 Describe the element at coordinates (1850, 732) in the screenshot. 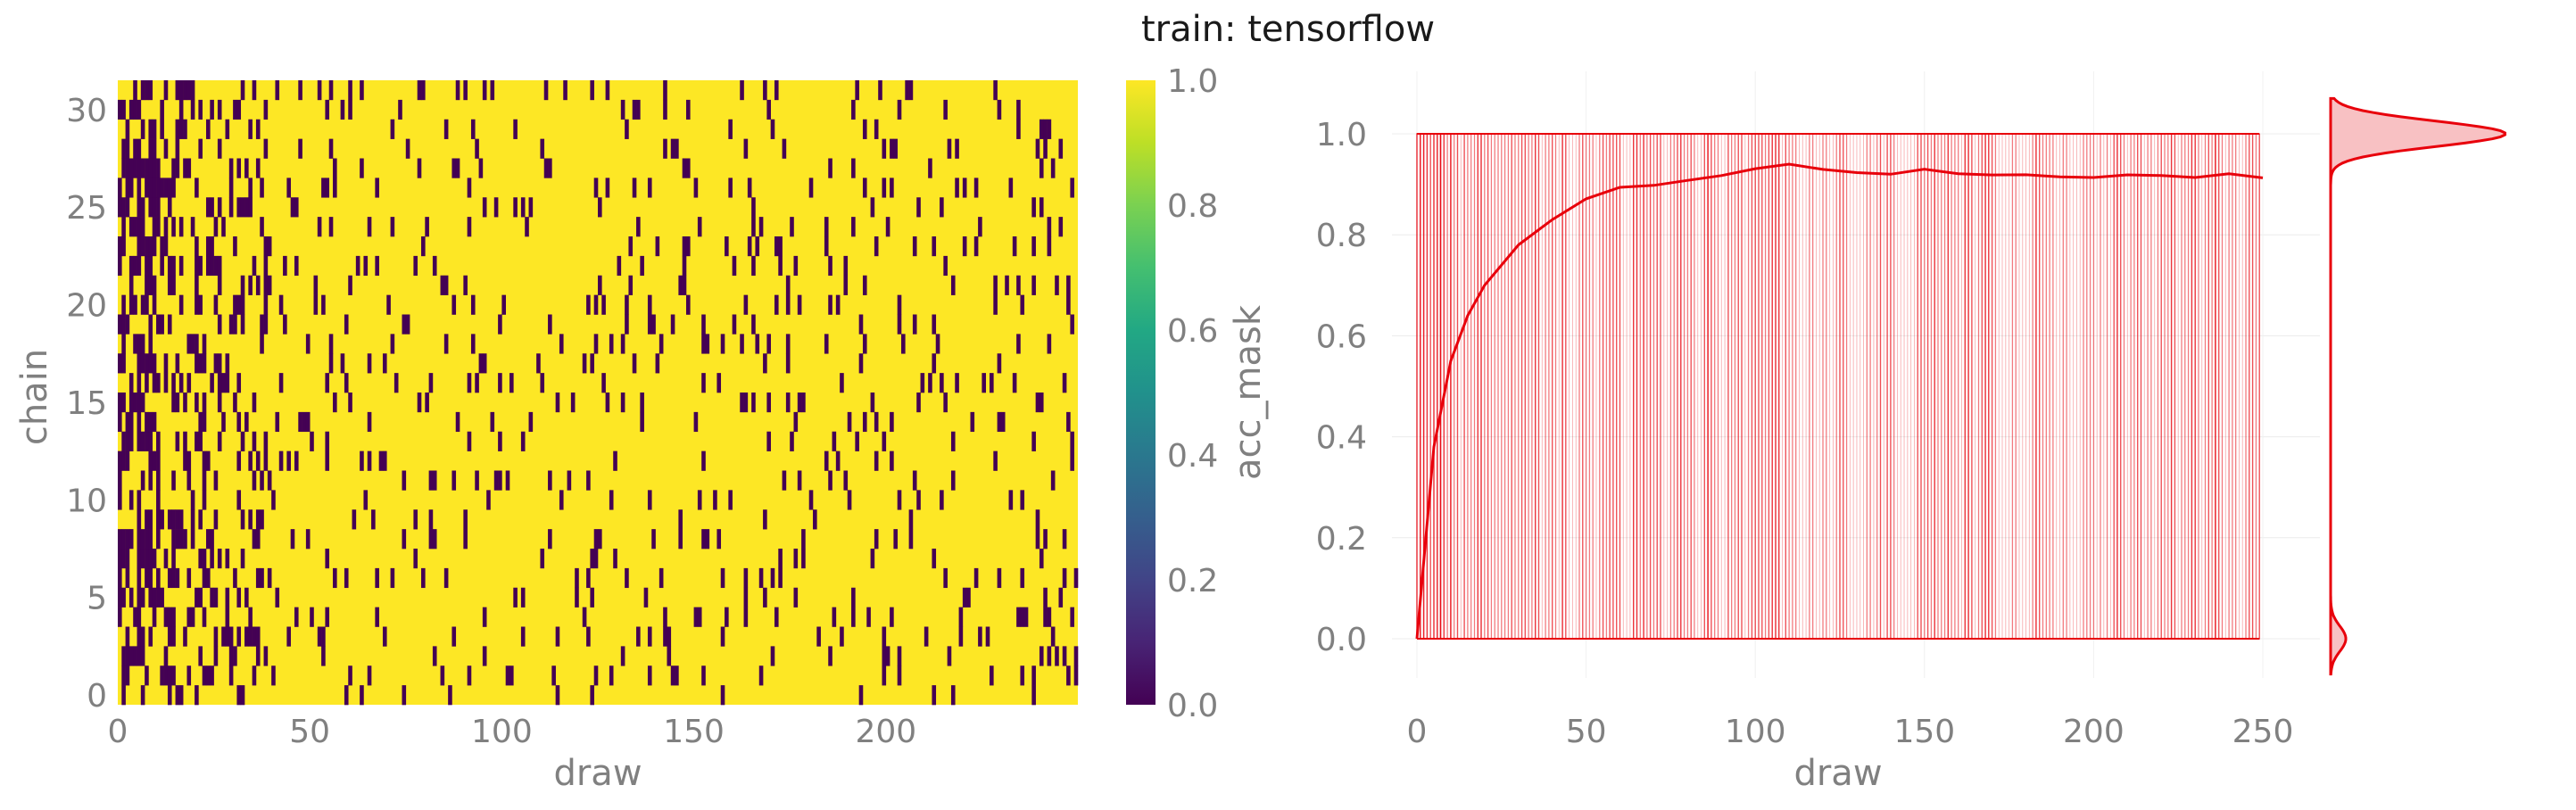

I see `trace-x-axis: 0 50 100 150 200 250` at that location.